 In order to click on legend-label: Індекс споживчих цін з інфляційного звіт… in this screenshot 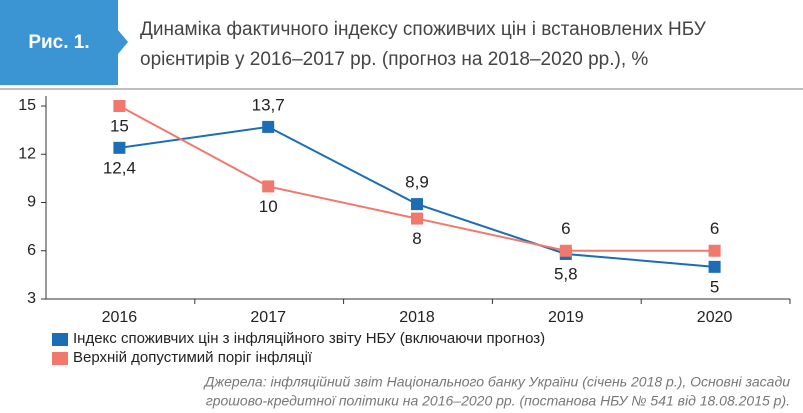, I will do `click(309, 338)`.